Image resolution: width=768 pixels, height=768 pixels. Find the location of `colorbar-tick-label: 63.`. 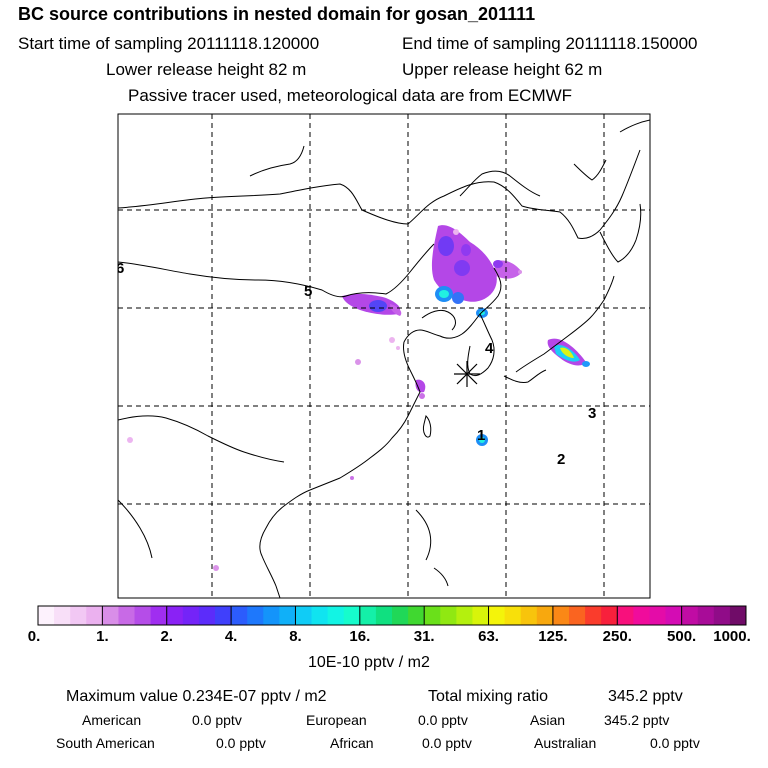

colorbar-tick-label: 63. is located at coordinates (488, 636).